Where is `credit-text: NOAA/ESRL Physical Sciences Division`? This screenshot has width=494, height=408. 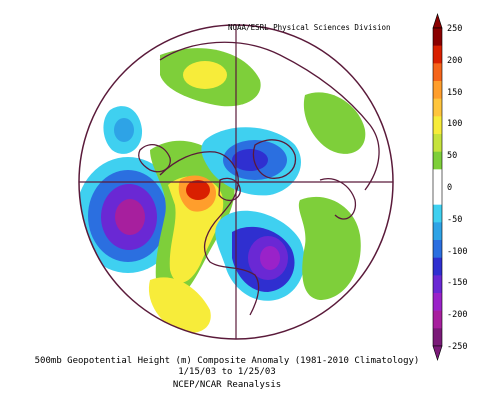
credit-text: NOAA/ESRL Physical Sciences Division is located at coordinates (309, 27).